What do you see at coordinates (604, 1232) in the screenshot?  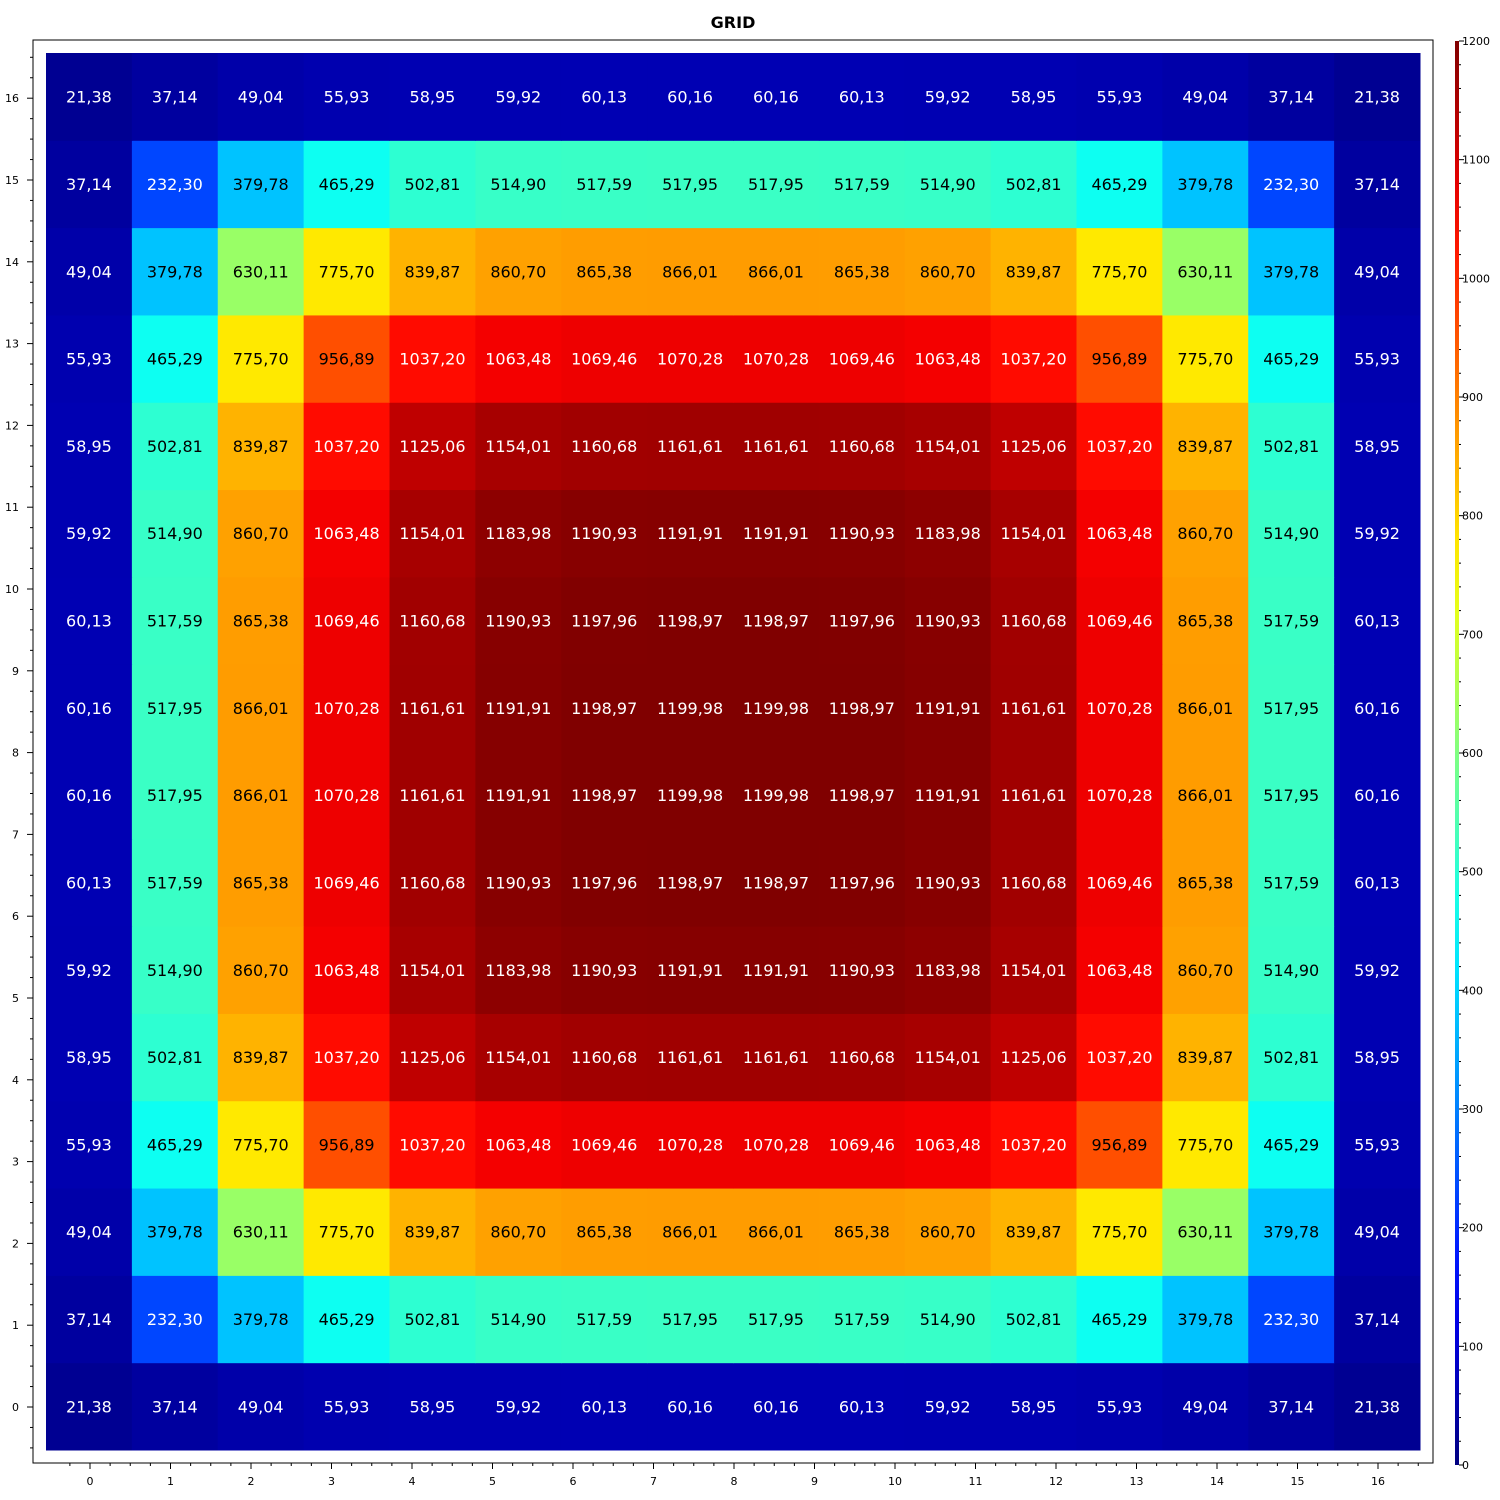 I see `cell-value-label: 865,38` at bounding box center [604, 1232].